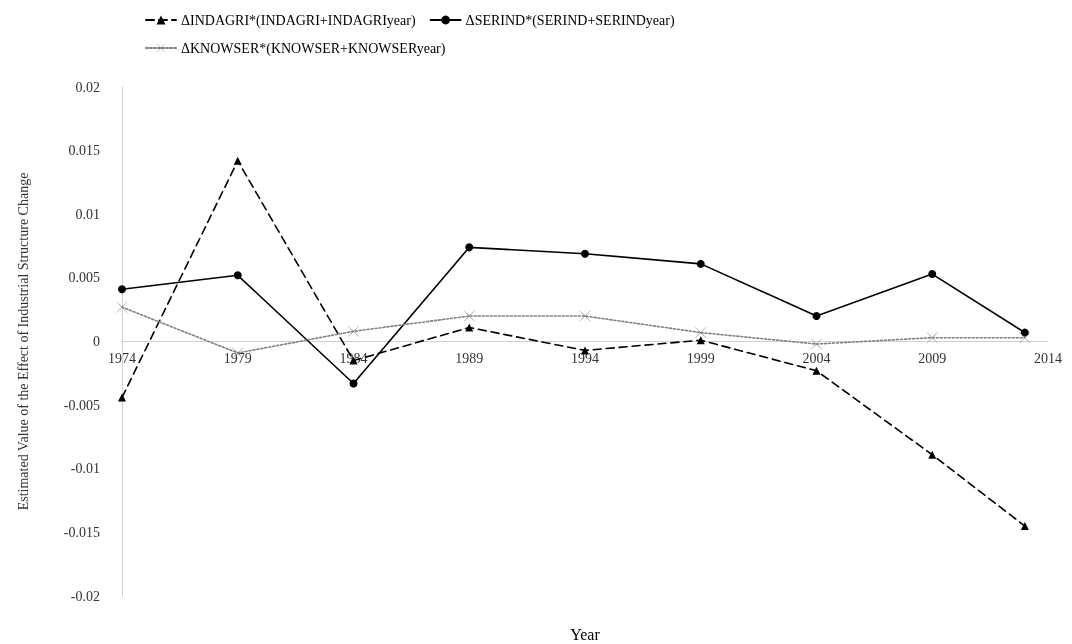  Describe the element at coordinates (298, 20) in the screenshot. I see `legend-label: ΔINDAGRI*(INDAGRI+INDAGRIyear)` at that location.